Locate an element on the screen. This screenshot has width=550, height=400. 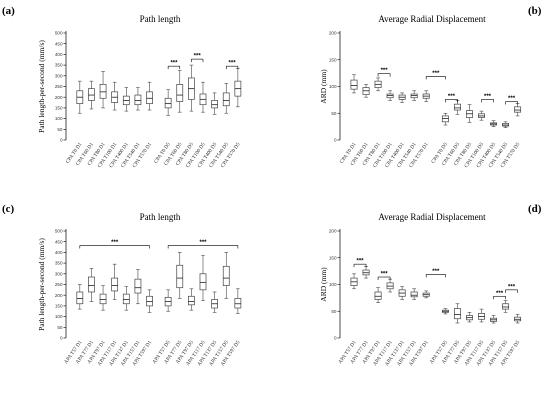
y-tick-label: 400 is located at coordinates (59, 252).